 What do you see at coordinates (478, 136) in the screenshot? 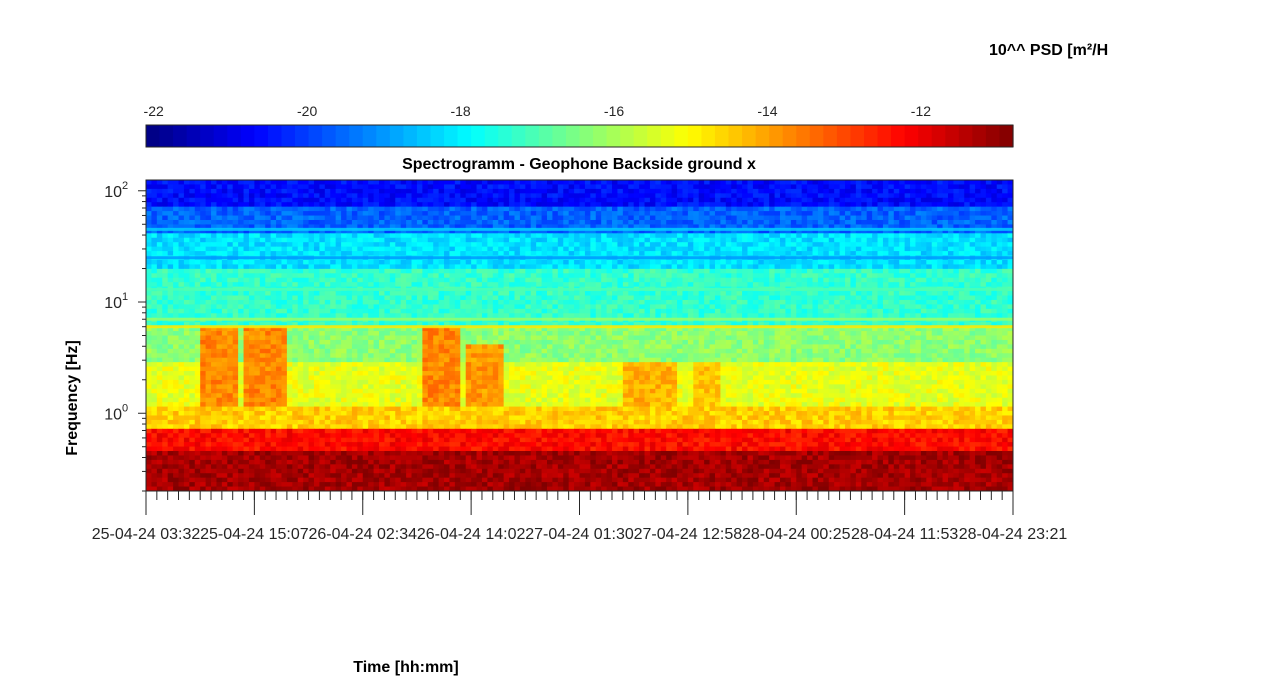
I see `colorbar-segment` at bounding box center [478, 136].